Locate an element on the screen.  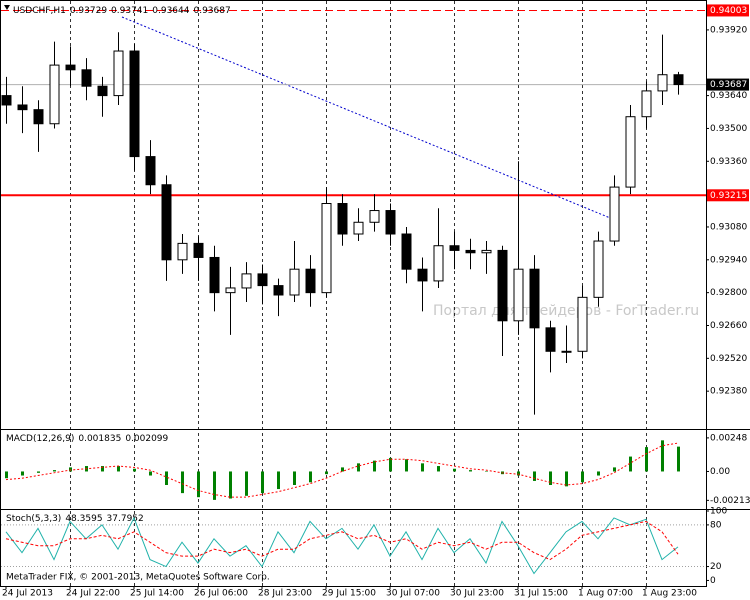
macd-title: MACD(12,26,9) is located at coordinates (40, 439).